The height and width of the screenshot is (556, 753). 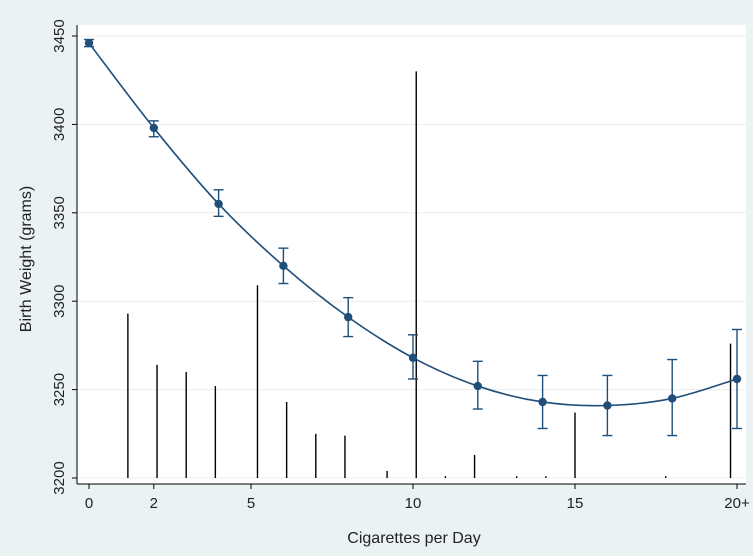 What do you see at coordinates (251, 503) in the screenshot?
I see `x-tick-label: 5` at bounding box center [251, 503].